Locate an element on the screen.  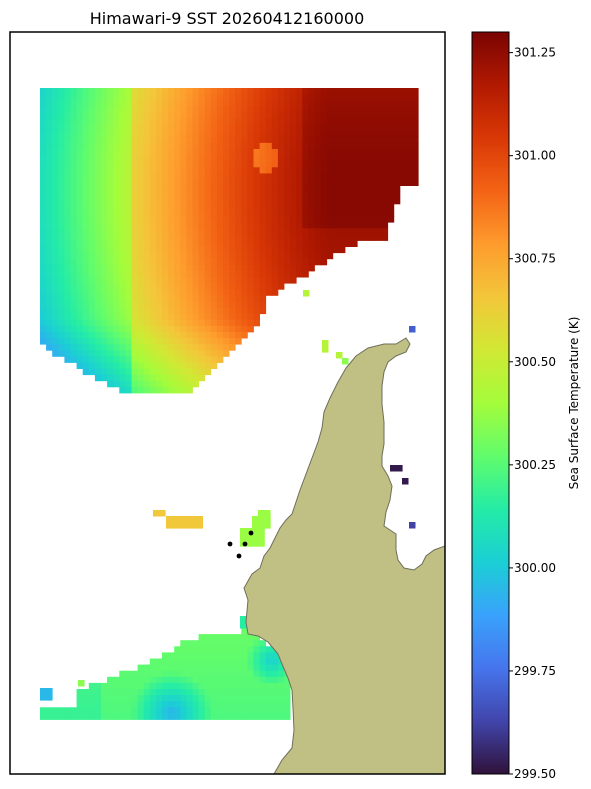
sst-patch is located at coordinates (261, 522).